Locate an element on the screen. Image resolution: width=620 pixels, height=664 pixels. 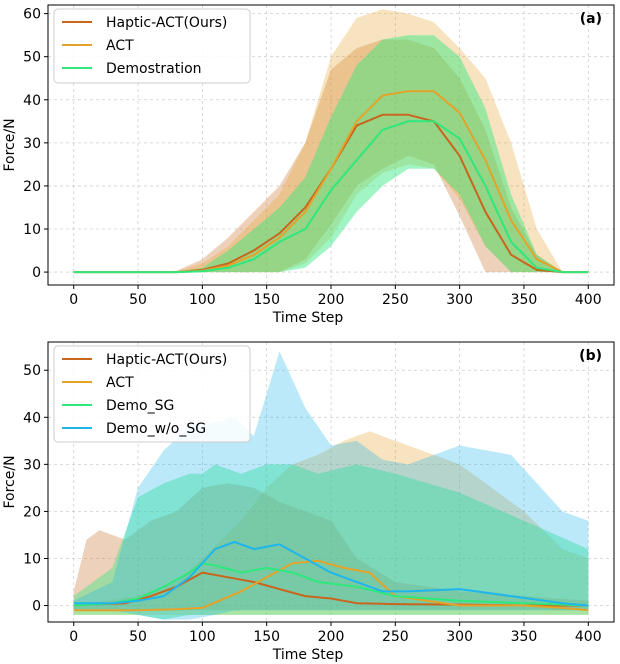
legend: Haptic-ACT(Ours) ACT Demo_SG Demo_w/o_SG is located at coordinates (152, 394).